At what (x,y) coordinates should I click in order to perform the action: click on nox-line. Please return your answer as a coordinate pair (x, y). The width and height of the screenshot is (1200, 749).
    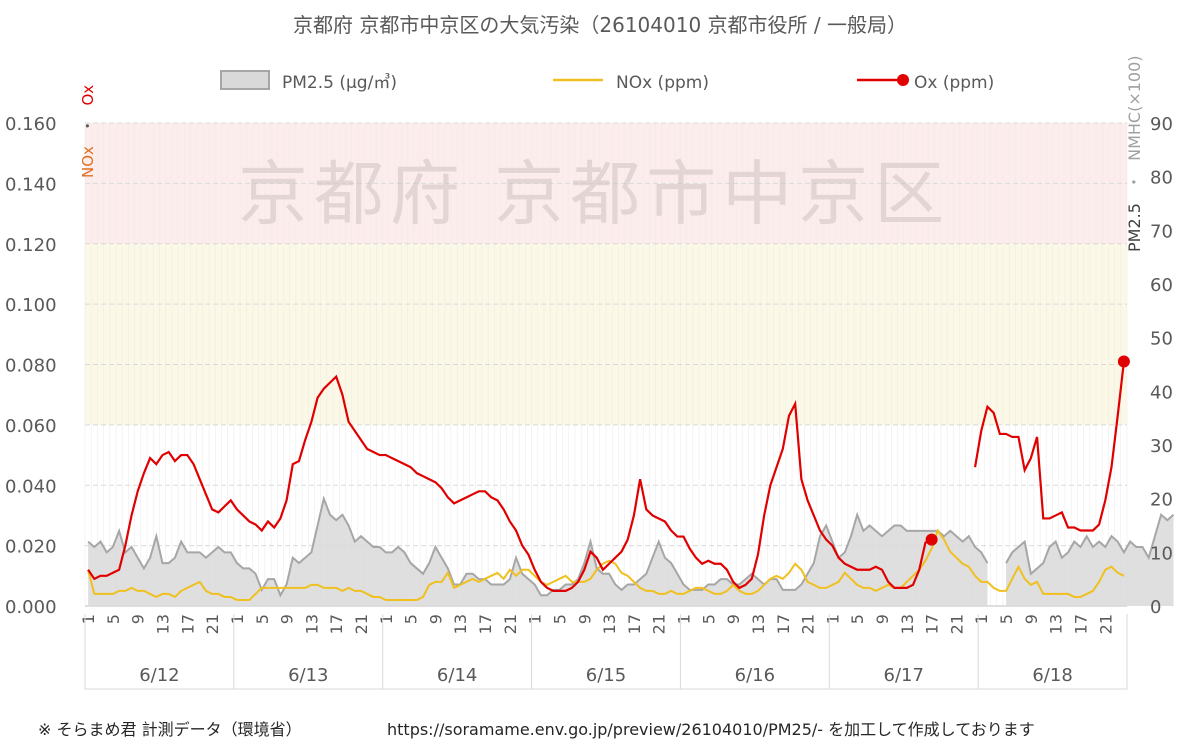
    Looking at the image, I should click on (606, 564).